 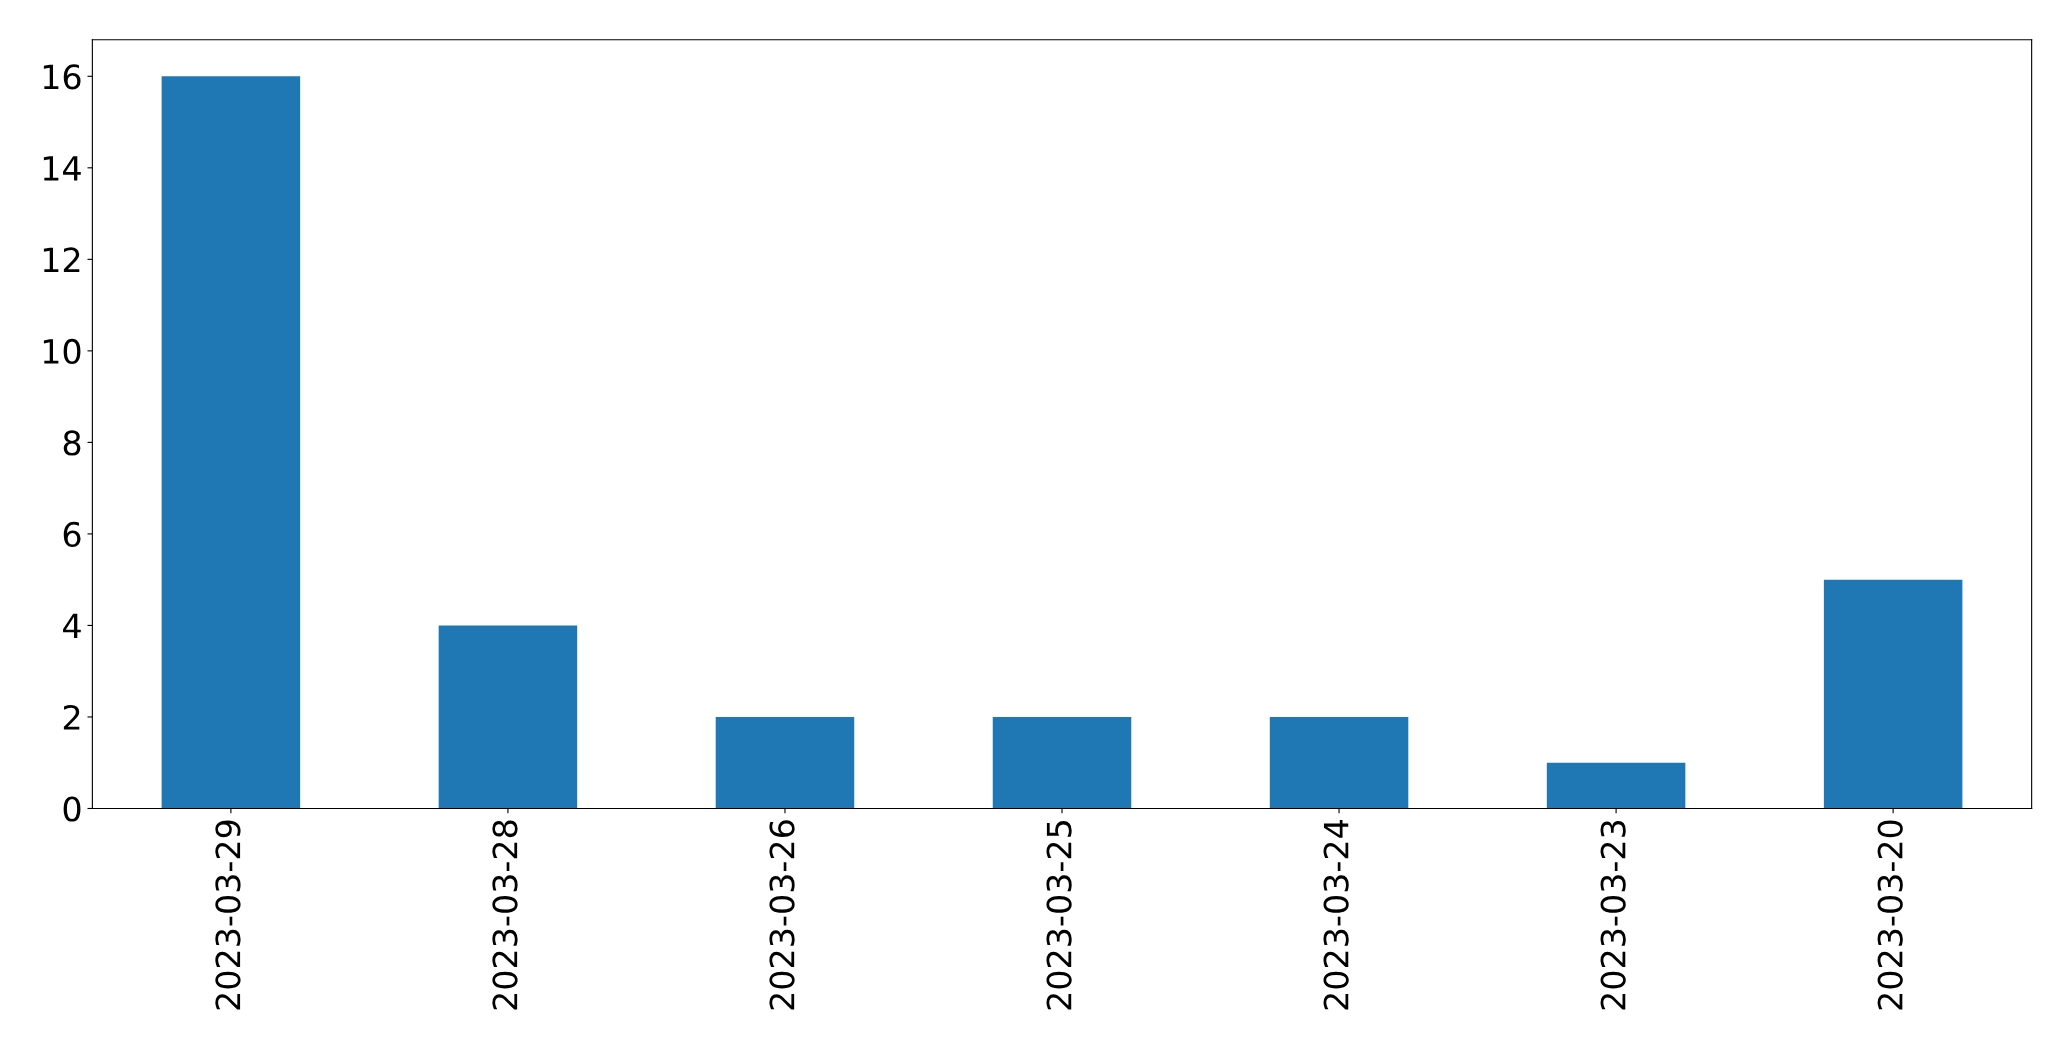 I want to click on y-tick-label: 16, so click(x=62, y=77).